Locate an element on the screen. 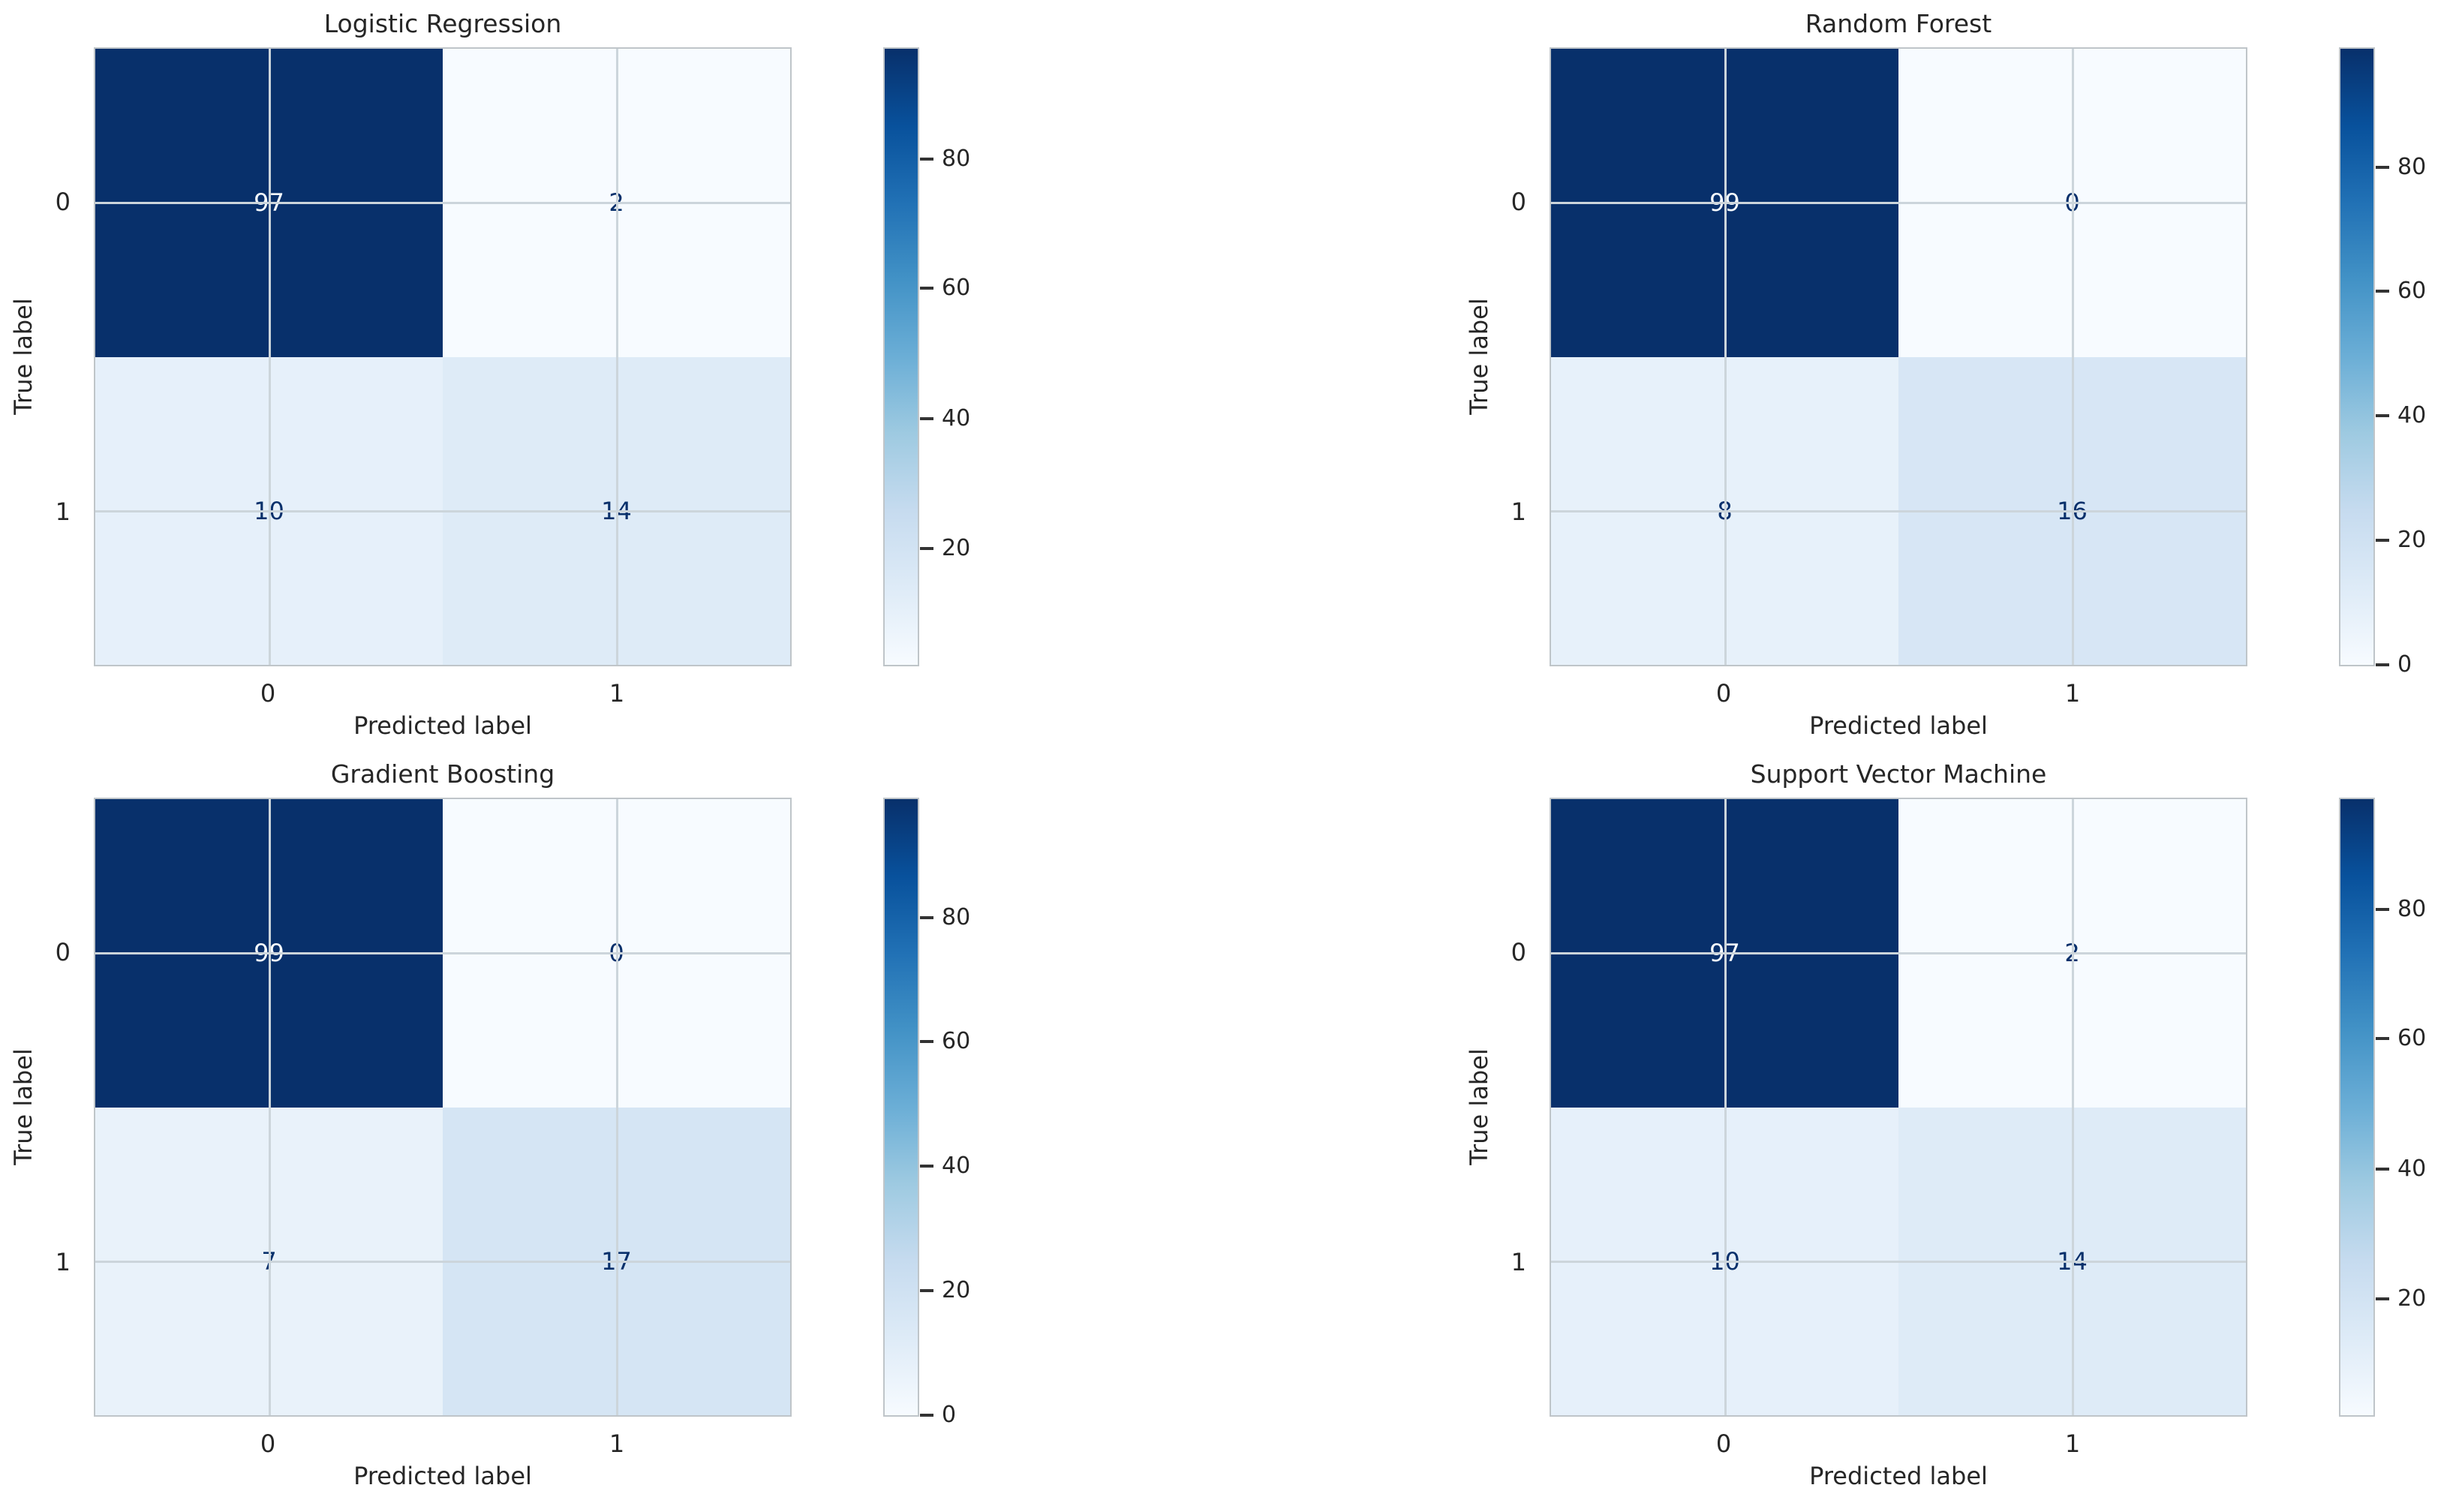  confusion-matrix-heatmap: 99 0 7 17 is located at coordinates (443, 1107).